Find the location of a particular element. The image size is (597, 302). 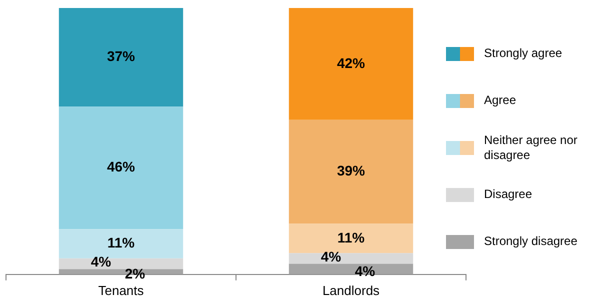

data-label: 39% is located at coordinates (351, 170).